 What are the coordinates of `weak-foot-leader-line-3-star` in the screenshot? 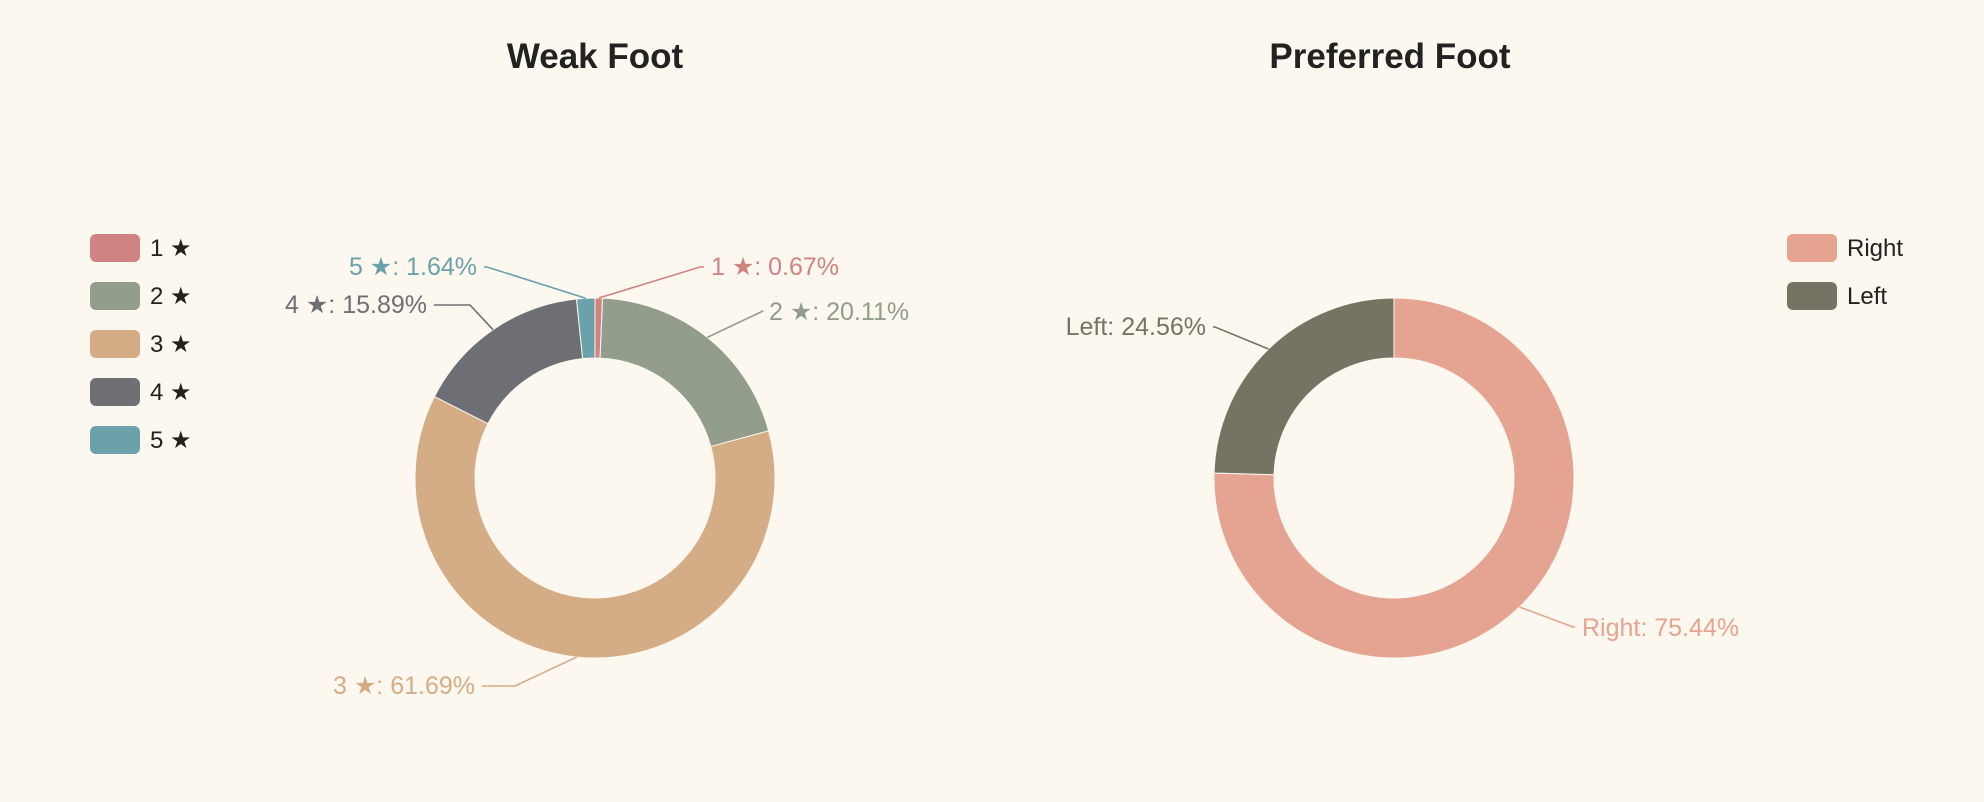 It's located at (529, 671).